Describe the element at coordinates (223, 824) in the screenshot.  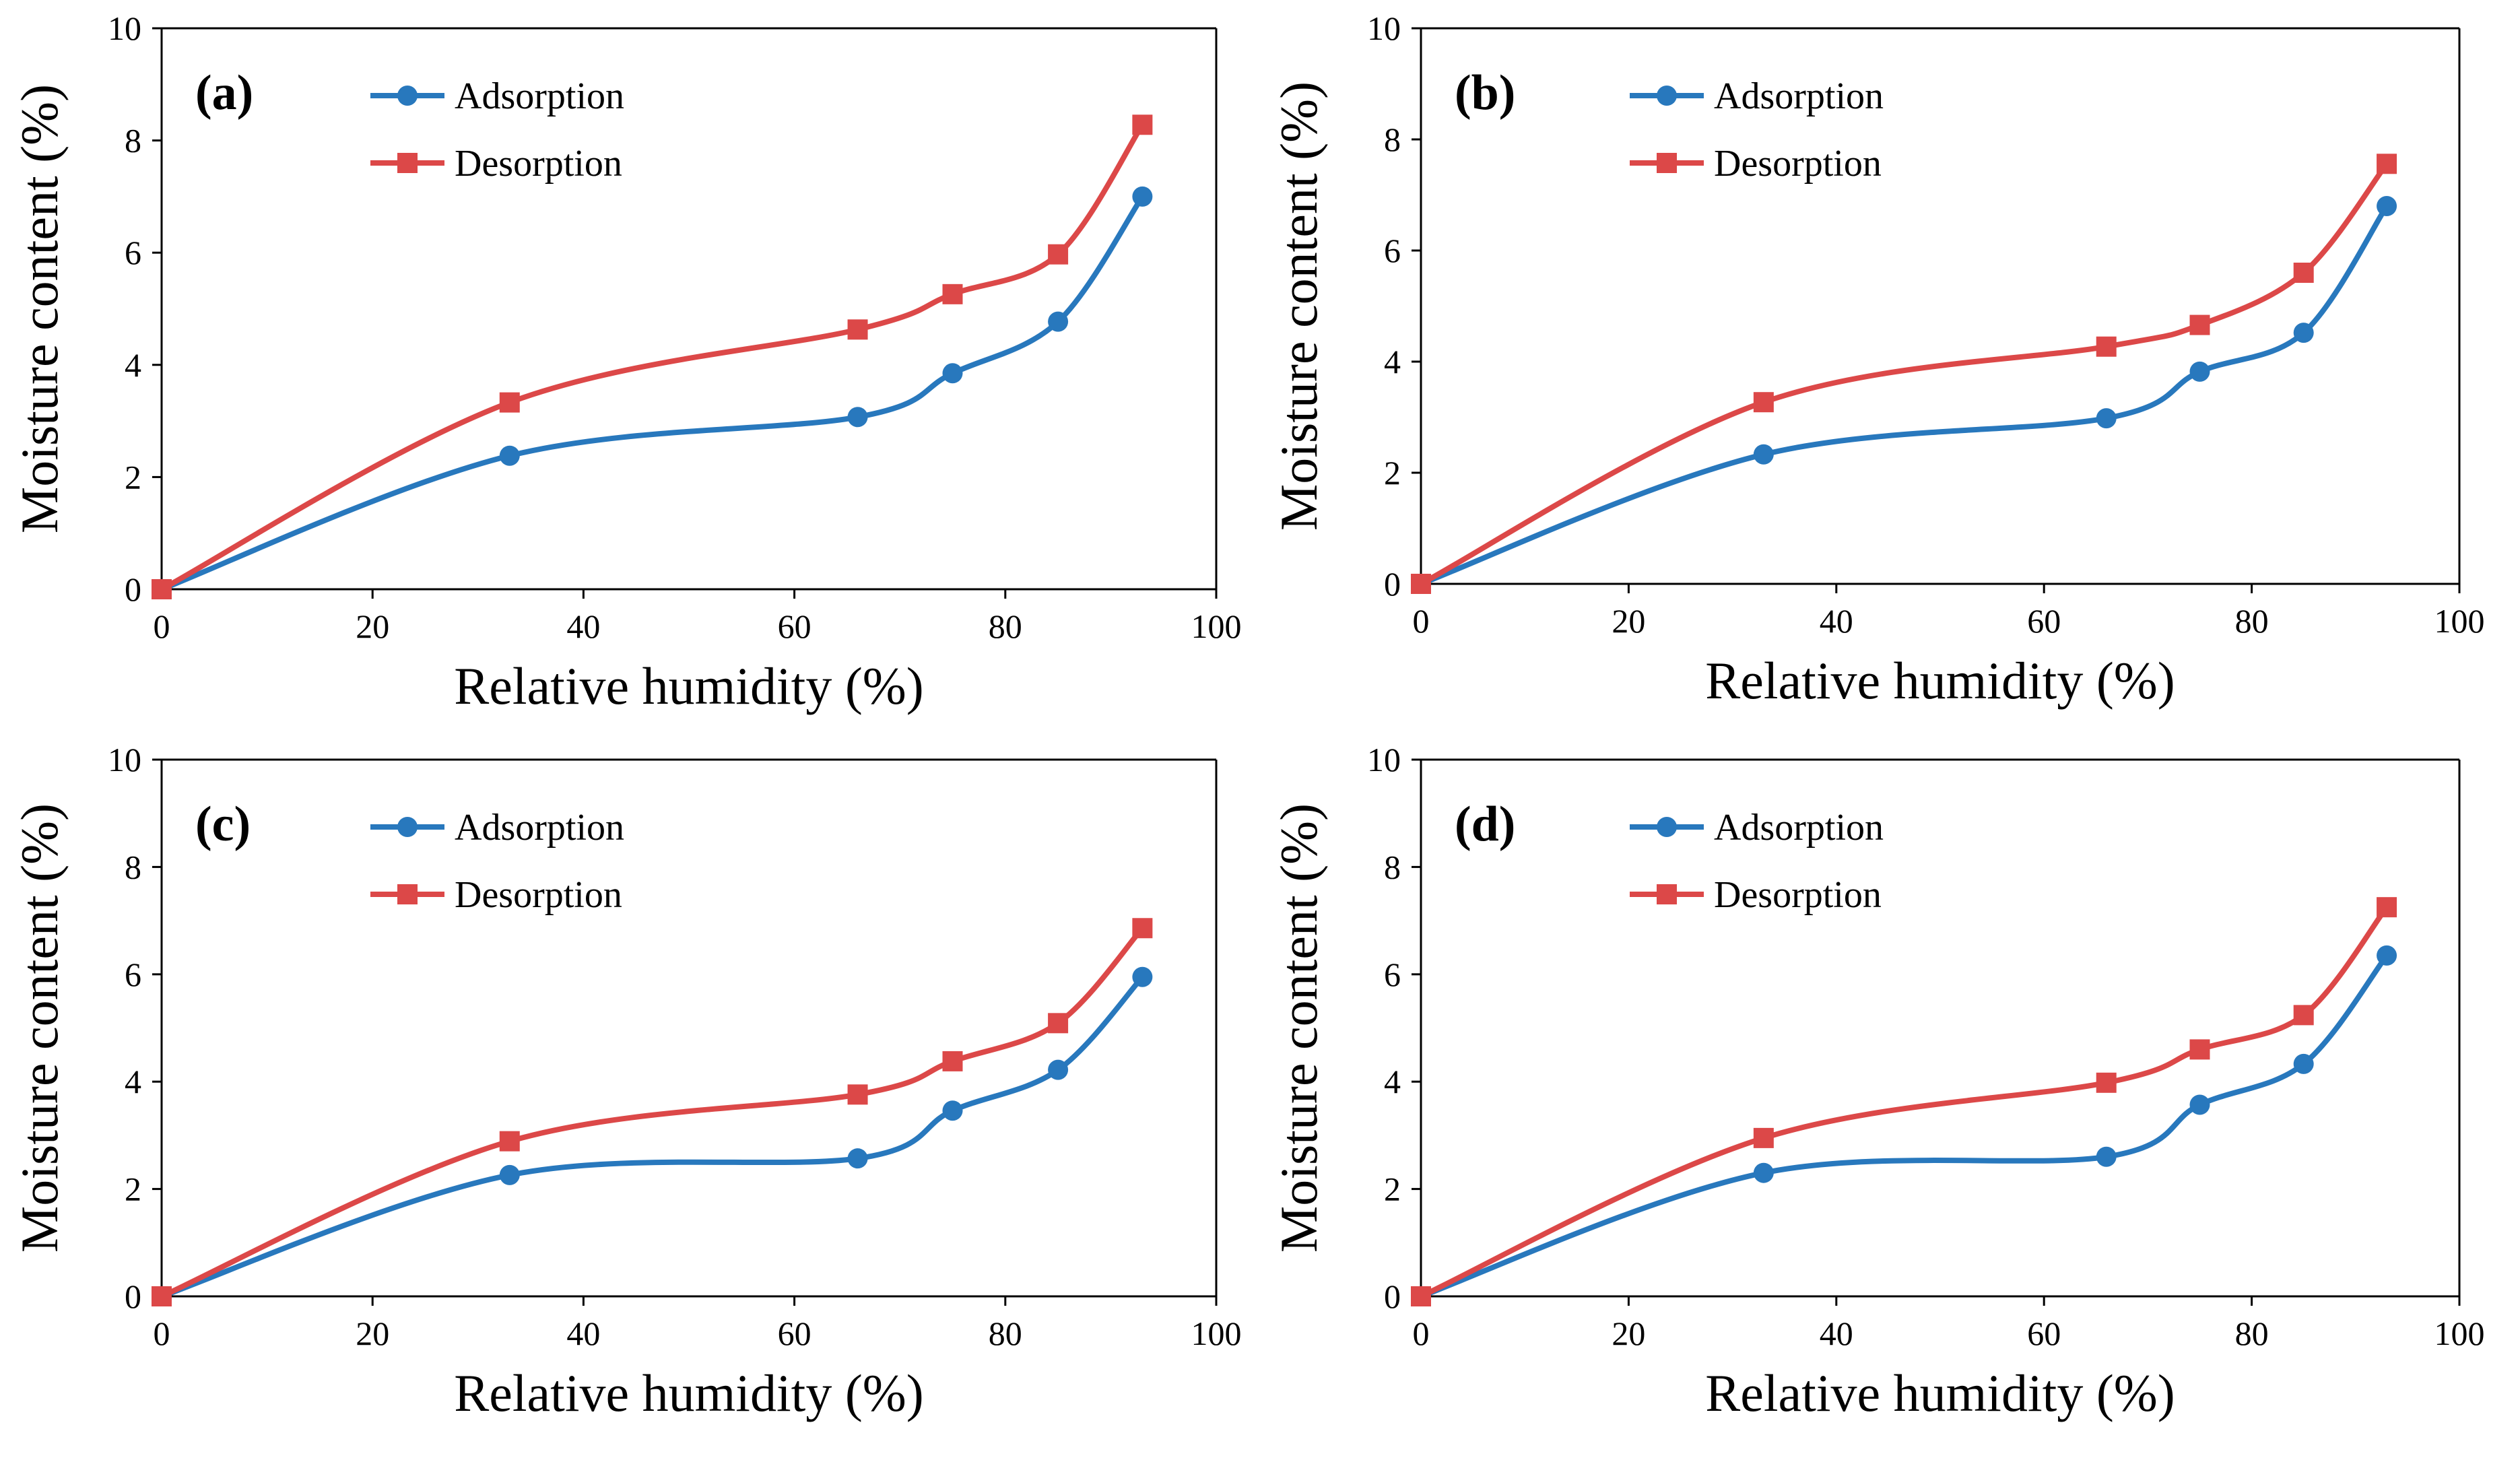
I see `panel-label: (c)` at that location.